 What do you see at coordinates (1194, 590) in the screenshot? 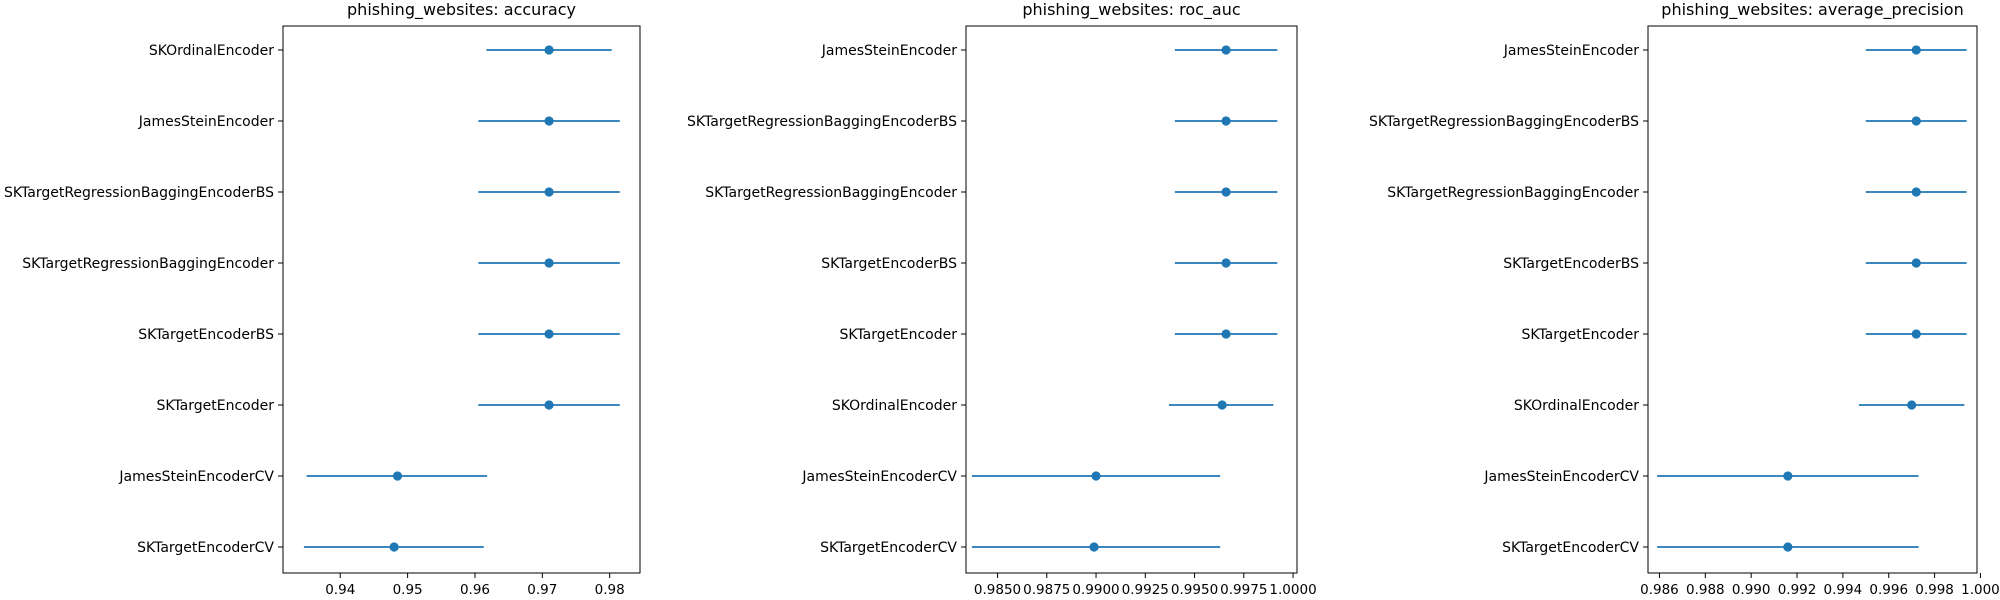
I see `x-tick-label: 0.9950` at bounding box center [1194, 590].